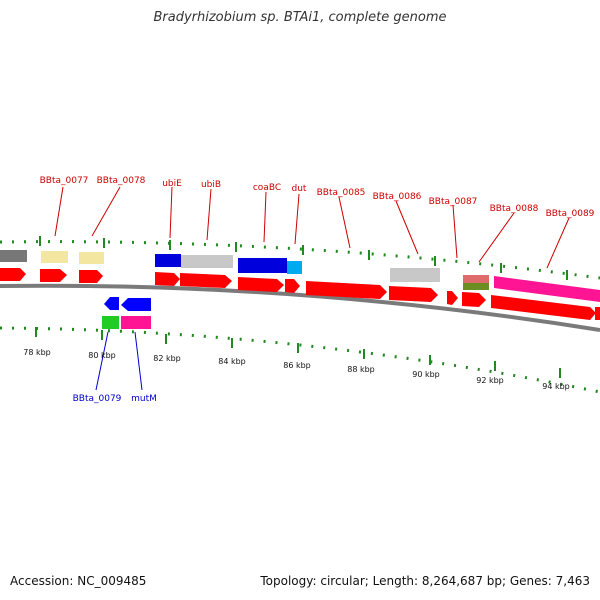 The width and height of the screenshot is (600, 600). Describe the element at coordinates (119, 361) in the screenshot. I see `reverse-leader-lines` at that location.